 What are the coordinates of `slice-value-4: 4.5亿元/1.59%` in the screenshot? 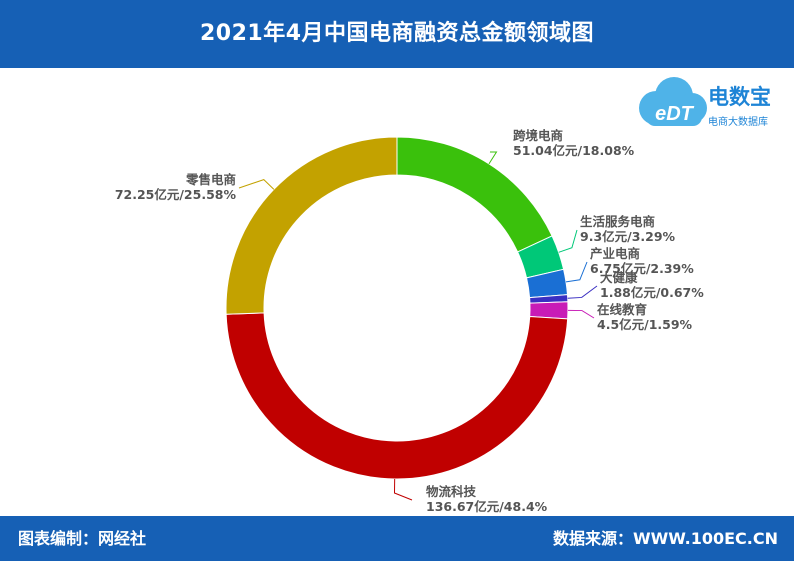 It's located at (645, 324).